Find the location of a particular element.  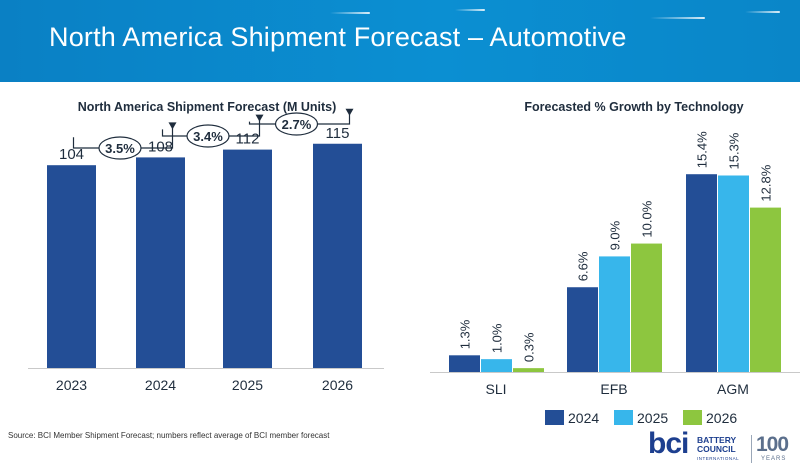

value-label-growth-efb-2025: 9.0% is located at coordinates (615, 235).